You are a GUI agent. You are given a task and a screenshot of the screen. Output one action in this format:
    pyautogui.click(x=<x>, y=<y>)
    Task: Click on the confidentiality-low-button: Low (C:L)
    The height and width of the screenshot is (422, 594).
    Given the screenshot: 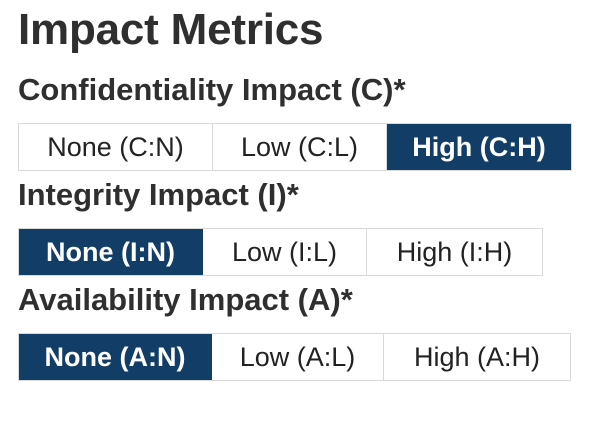 What is the action you would take?
    pyautogui.click(x=300, y=147)
    